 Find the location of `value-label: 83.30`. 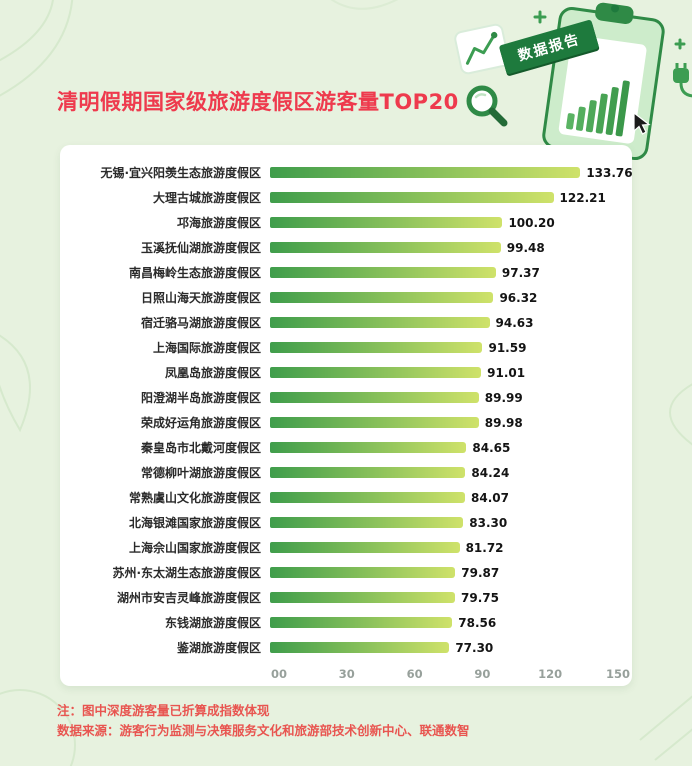

value-label: 83.30 is located at coordinates (488, 522).